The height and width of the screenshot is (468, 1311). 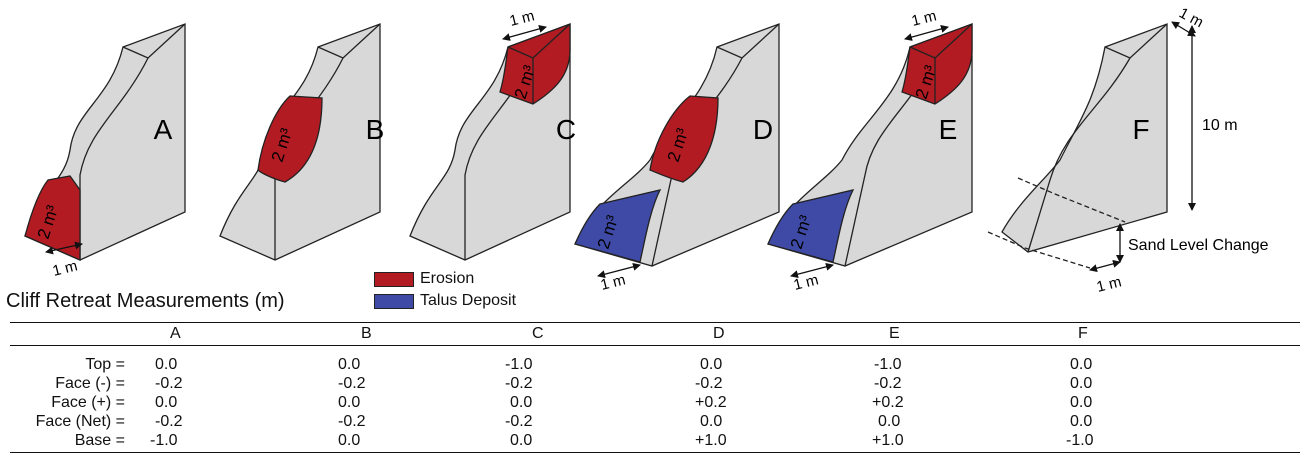 What do you see at coordinates (655, 345) in the screenshot?
I see `table-rule-header` at bounding box center [655, 345].